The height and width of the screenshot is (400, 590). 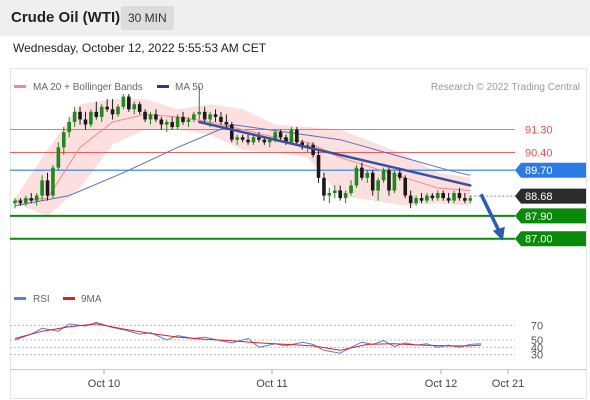 What do you see at coordinates (508, 384) in the screenshot?
I see `x-tick-label-3: Oct 21` at bounding box center [508, 384].